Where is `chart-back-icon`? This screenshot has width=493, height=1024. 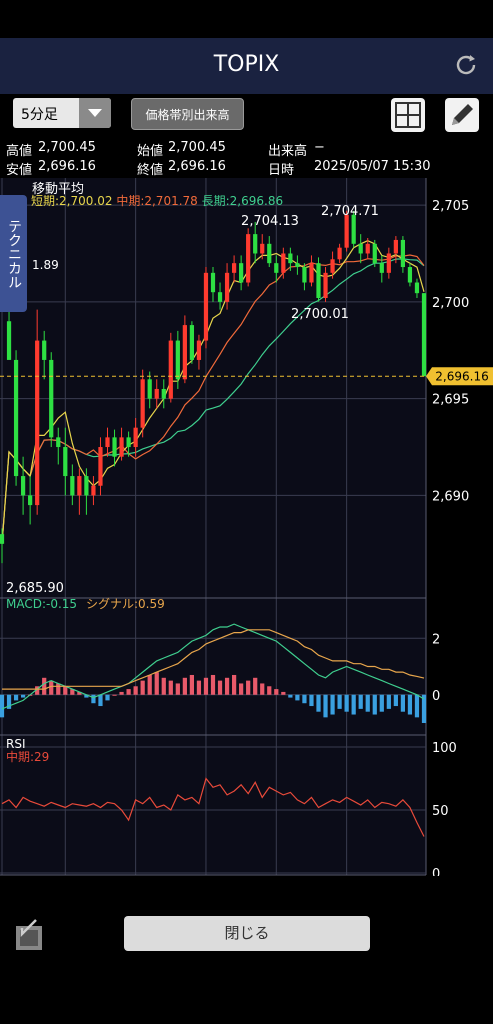 chart-back-icon is located at coordinates (29, 935).